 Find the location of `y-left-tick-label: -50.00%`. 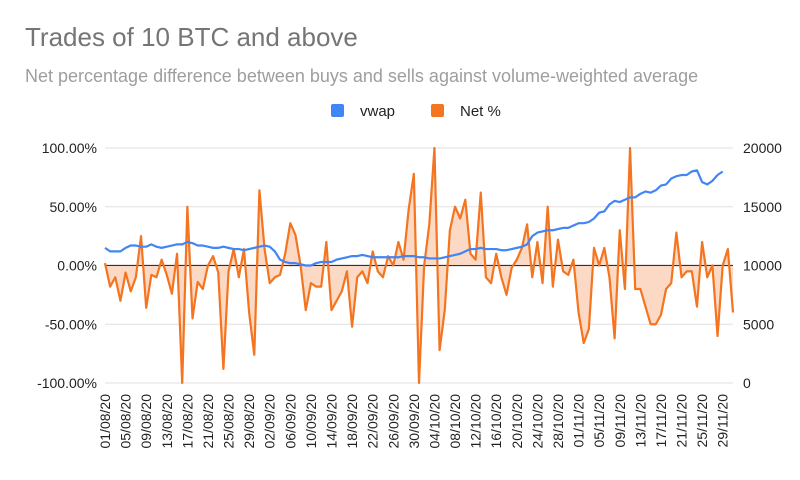

y-left-tick-label: -50.00% is located at coordinates (71, 324).